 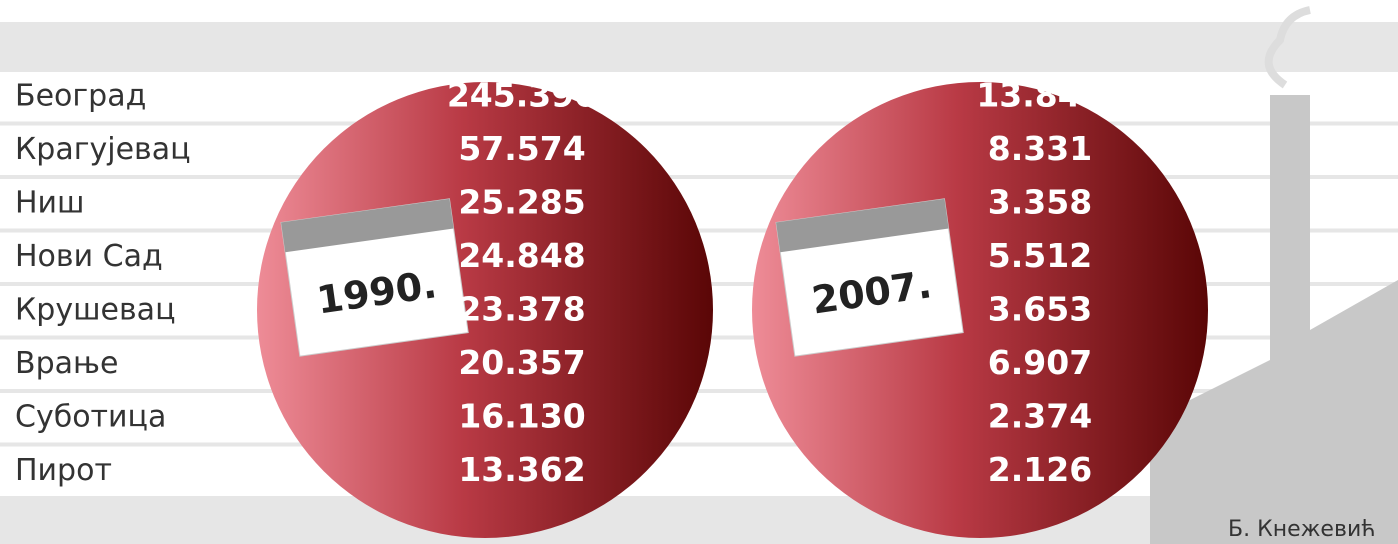 What do you see at coordinates (1040, 255) in the screenshot?
I see `value-2007: 5.512` at bounding box center [1040, 255].